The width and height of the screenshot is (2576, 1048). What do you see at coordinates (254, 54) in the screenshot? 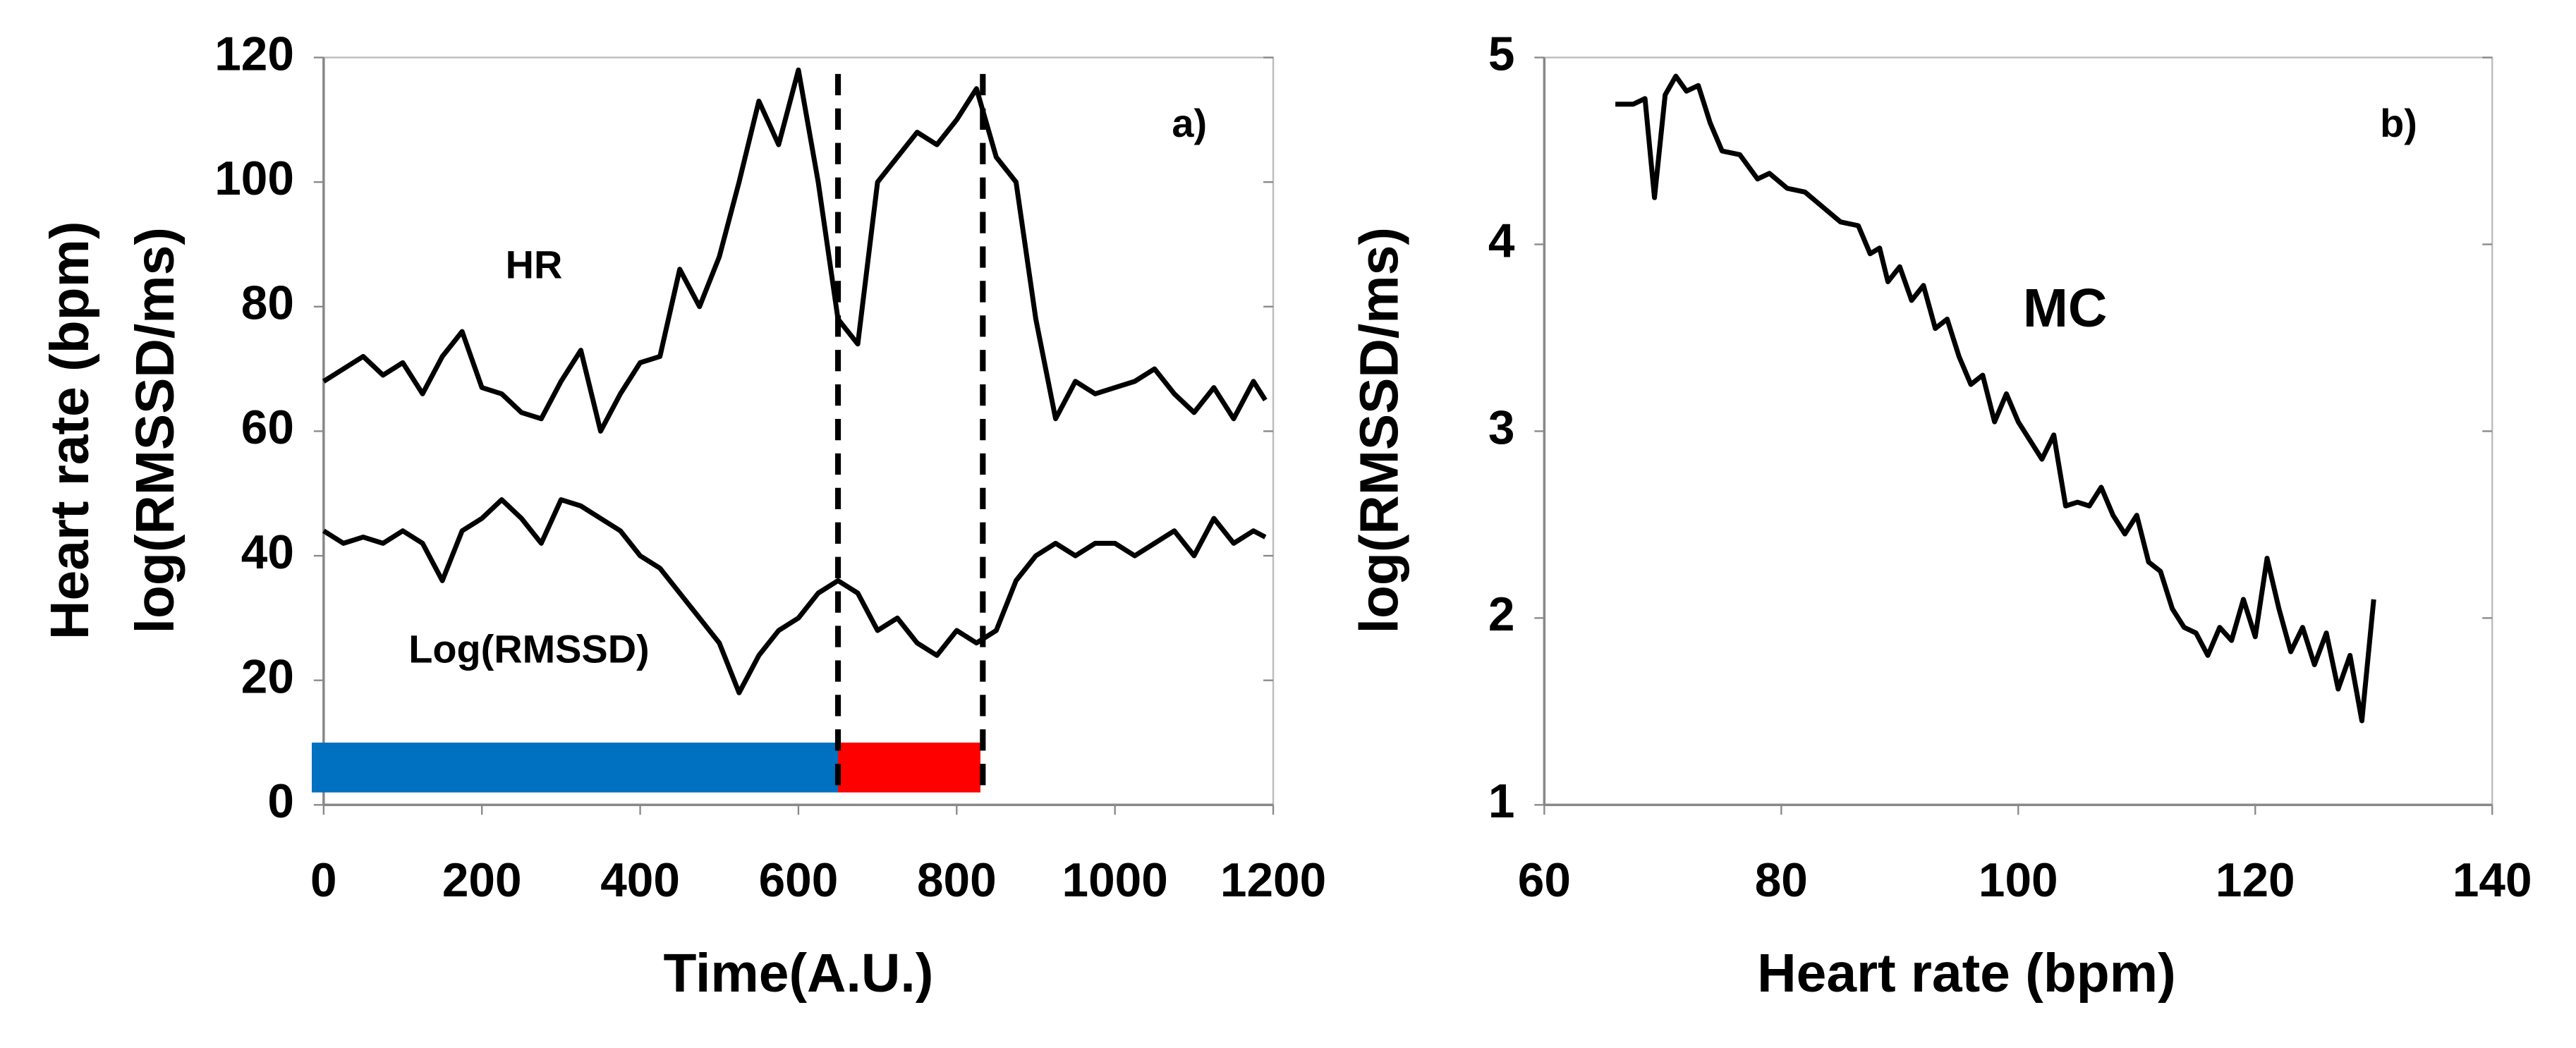
I see `y-tick-label: 120` at bounding box center [254, 54].